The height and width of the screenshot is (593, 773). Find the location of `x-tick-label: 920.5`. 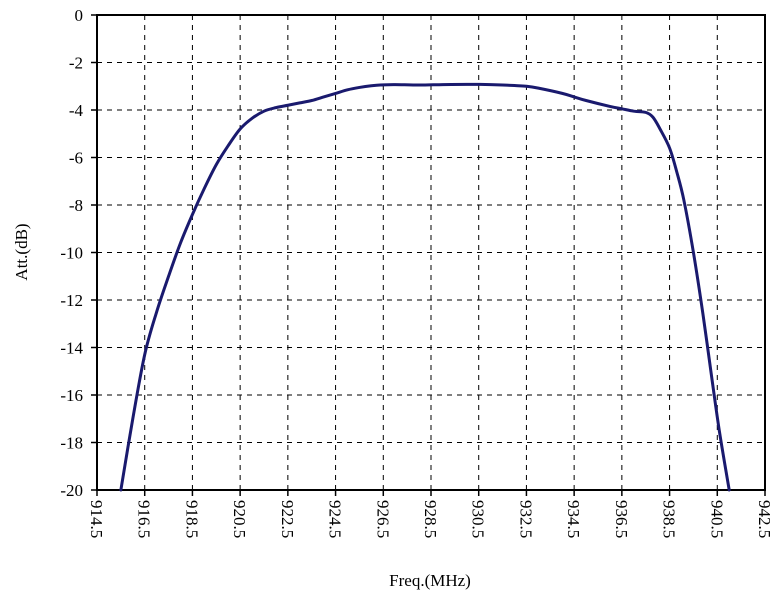

x-tick-label: 920.5 is located at coordinates (239, 519).